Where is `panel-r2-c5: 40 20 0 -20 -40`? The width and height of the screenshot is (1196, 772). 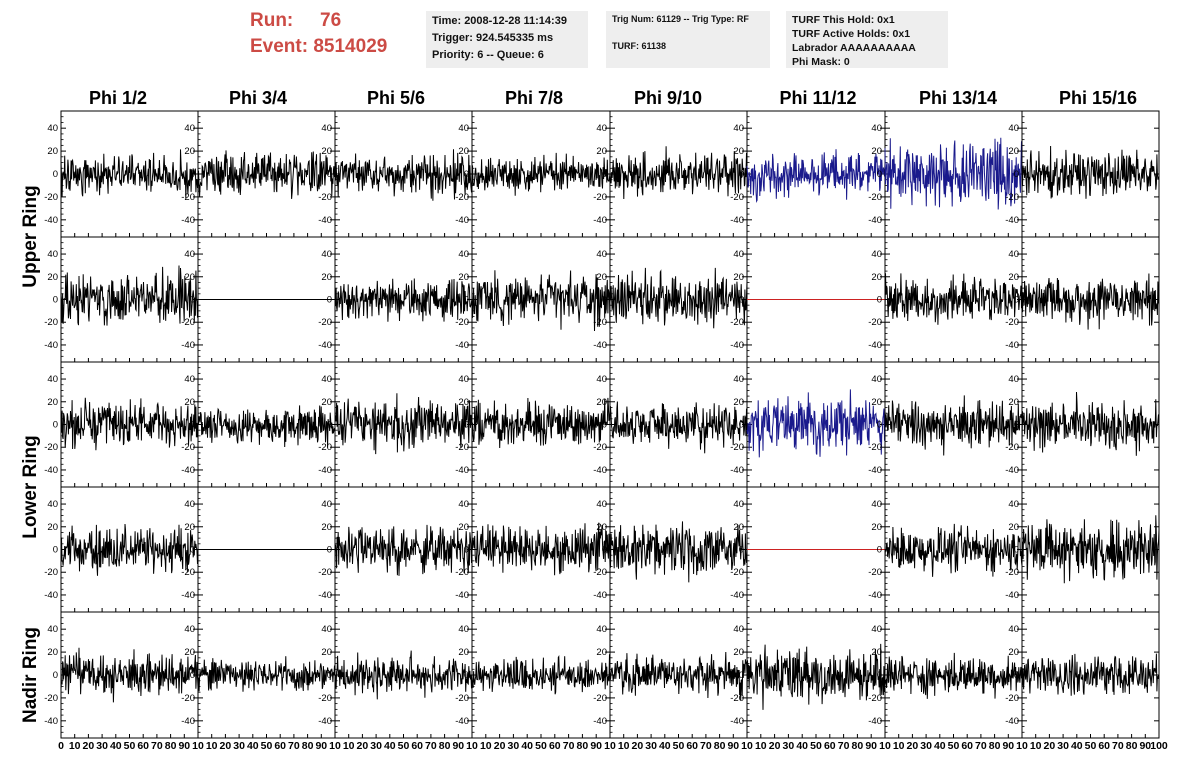
panel-r2-c5: 40 20 0 -20 -40 is located at coordinates (670, 299).